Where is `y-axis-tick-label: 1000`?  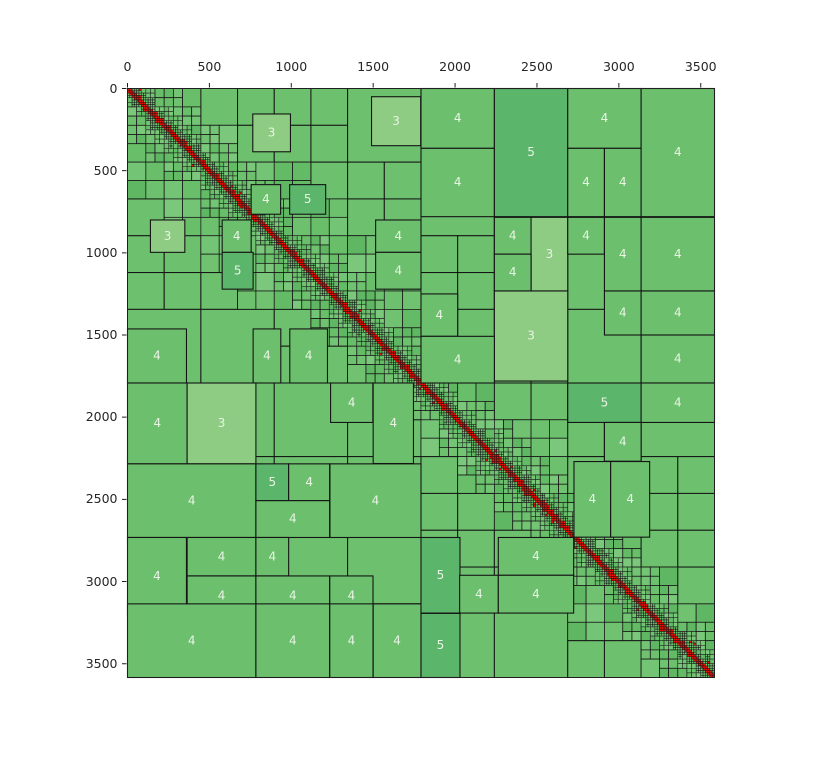
y-axis-tick-label: 1000 is located at coordinates (101, 252).